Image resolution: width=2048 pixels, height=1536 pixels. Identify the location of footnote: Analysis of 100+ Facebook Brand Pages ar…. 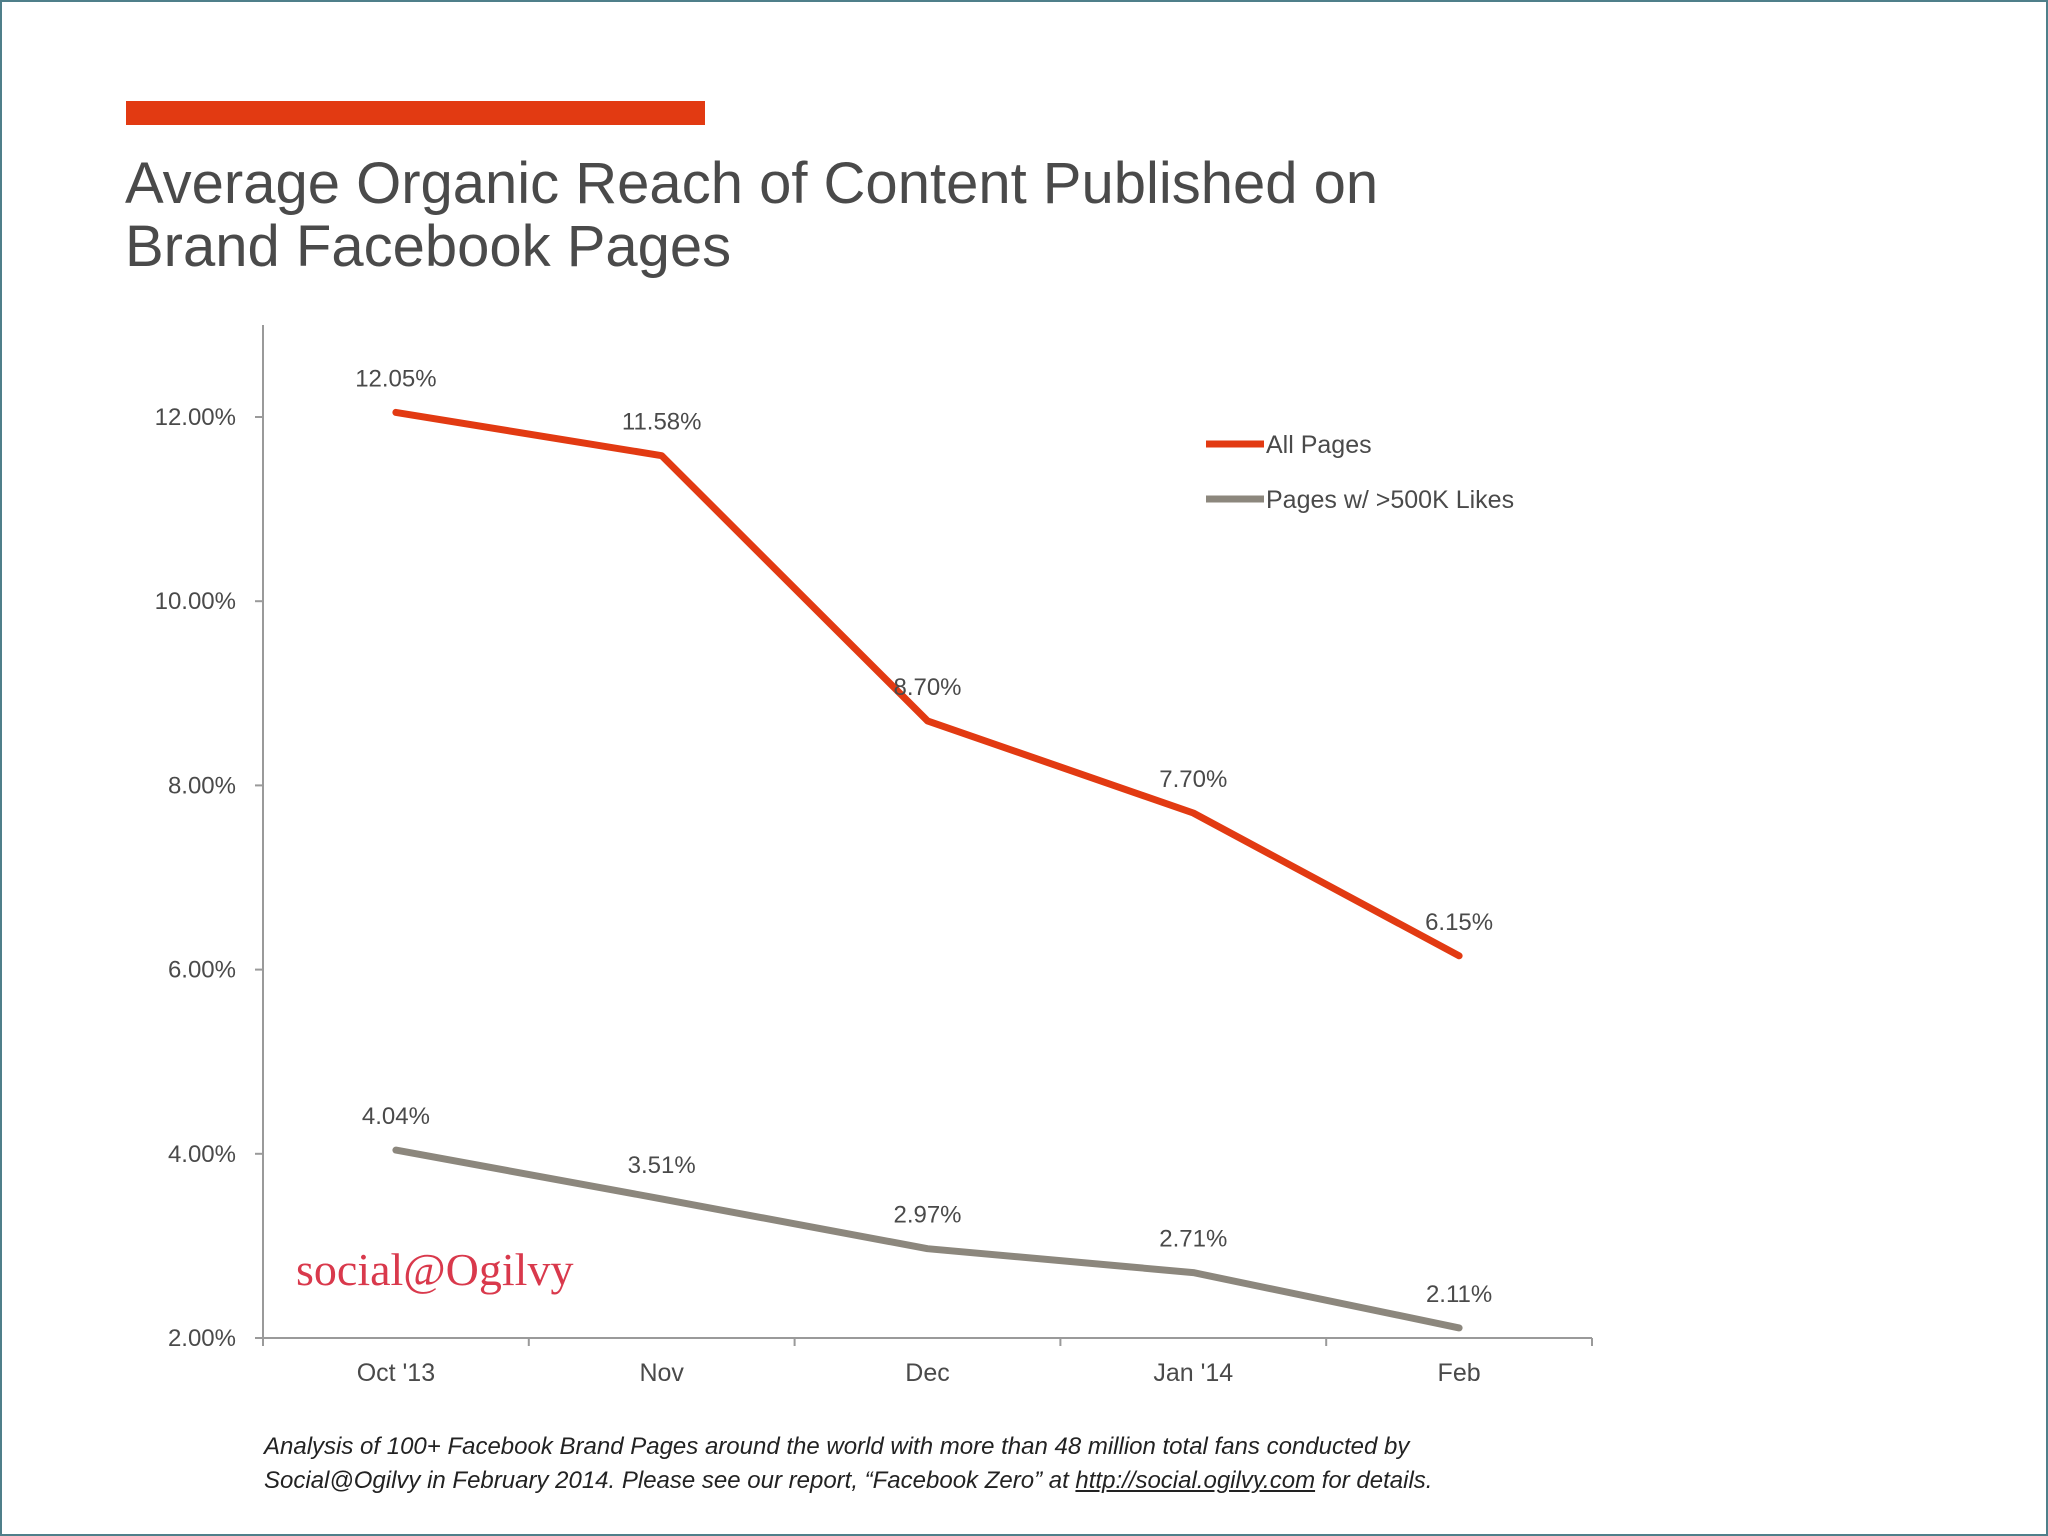
(1104, 1464).